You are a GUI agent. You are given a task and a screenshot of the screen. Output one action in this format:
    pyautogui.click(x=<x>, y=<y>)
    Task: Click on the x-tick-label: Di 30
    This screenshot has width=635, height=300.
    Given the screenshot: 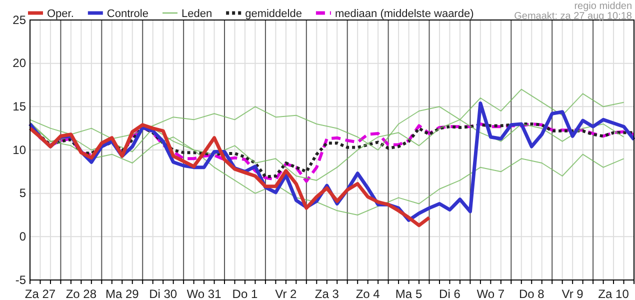 What is the action you would take?
    pyautogui.click(x=163, y=293)
    